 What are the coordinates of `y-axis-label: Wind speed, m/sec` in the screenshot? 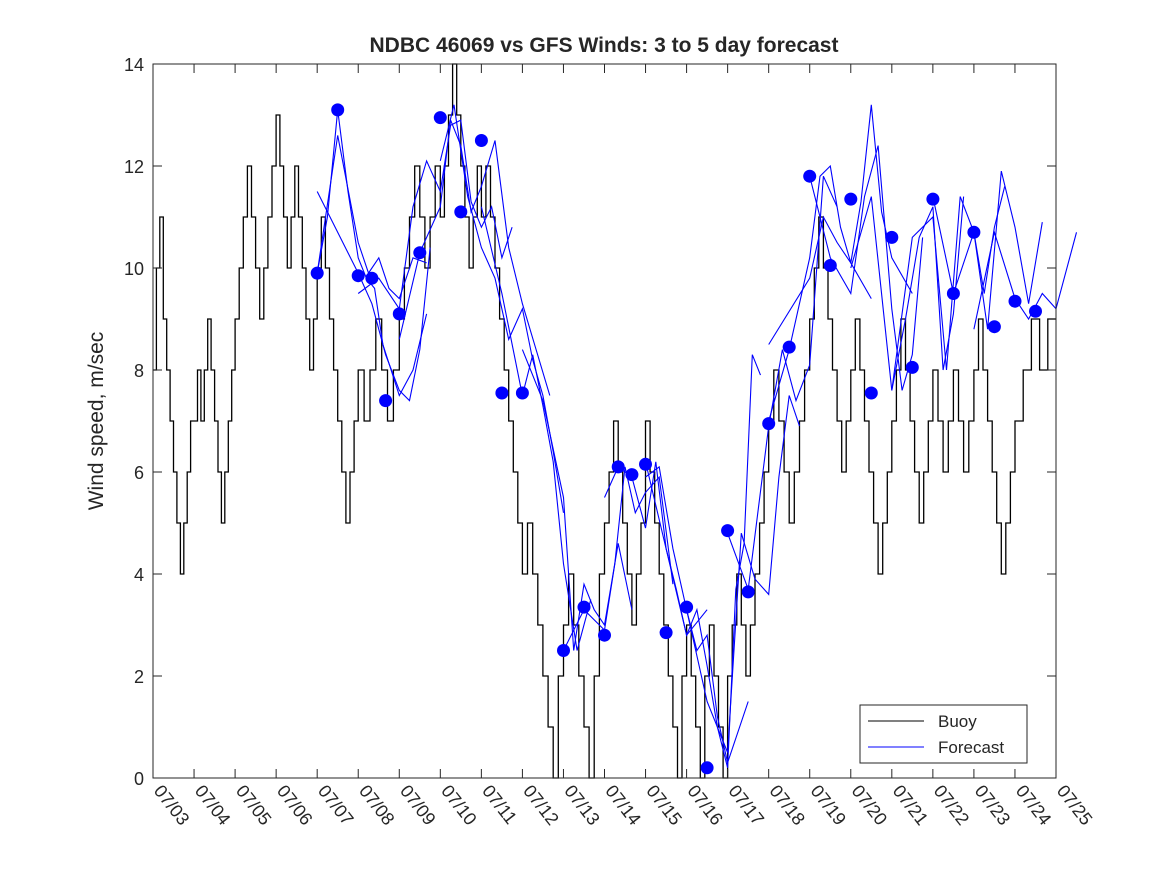 It's located at (96, 421).